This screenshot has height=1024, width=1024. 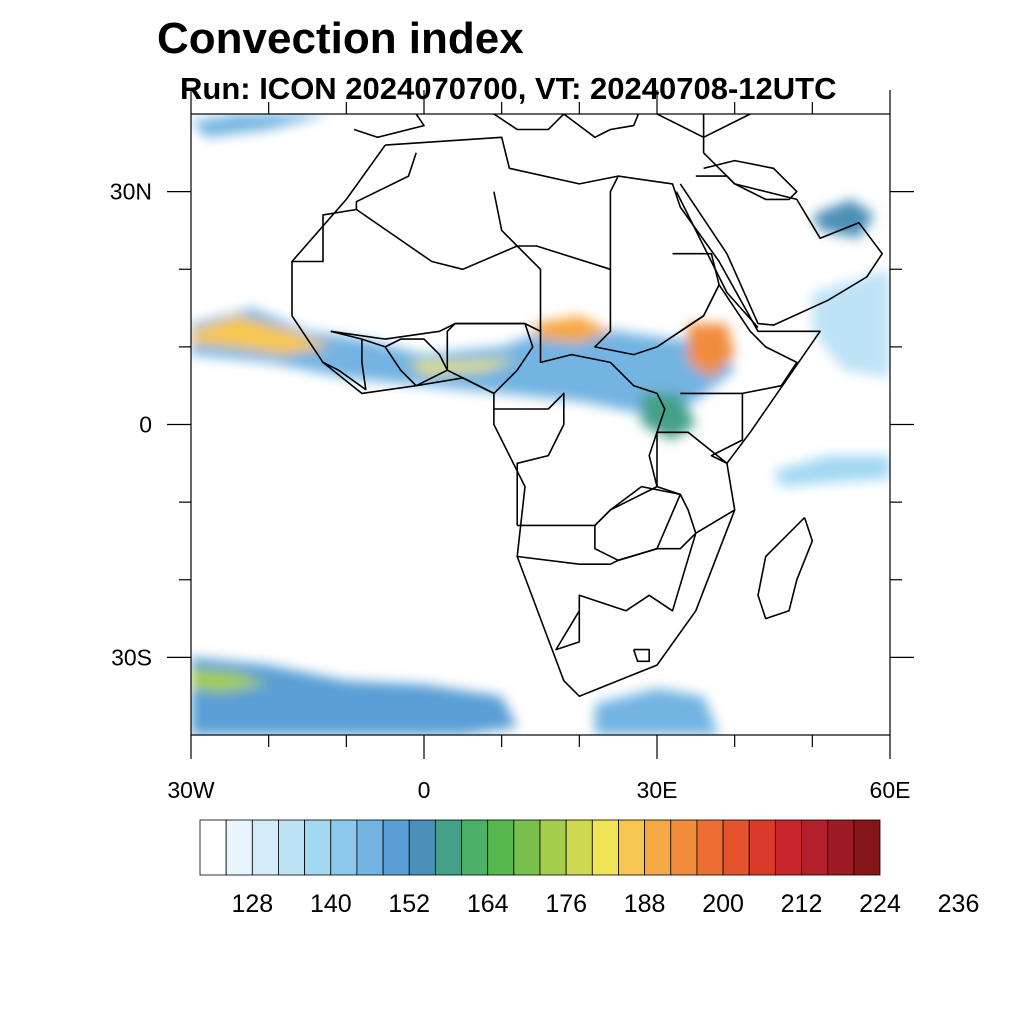 What do you see at coordinates (831, 471) in the screenshot?
I see `indian-ocean-streak` at bounding box center [831, 471].